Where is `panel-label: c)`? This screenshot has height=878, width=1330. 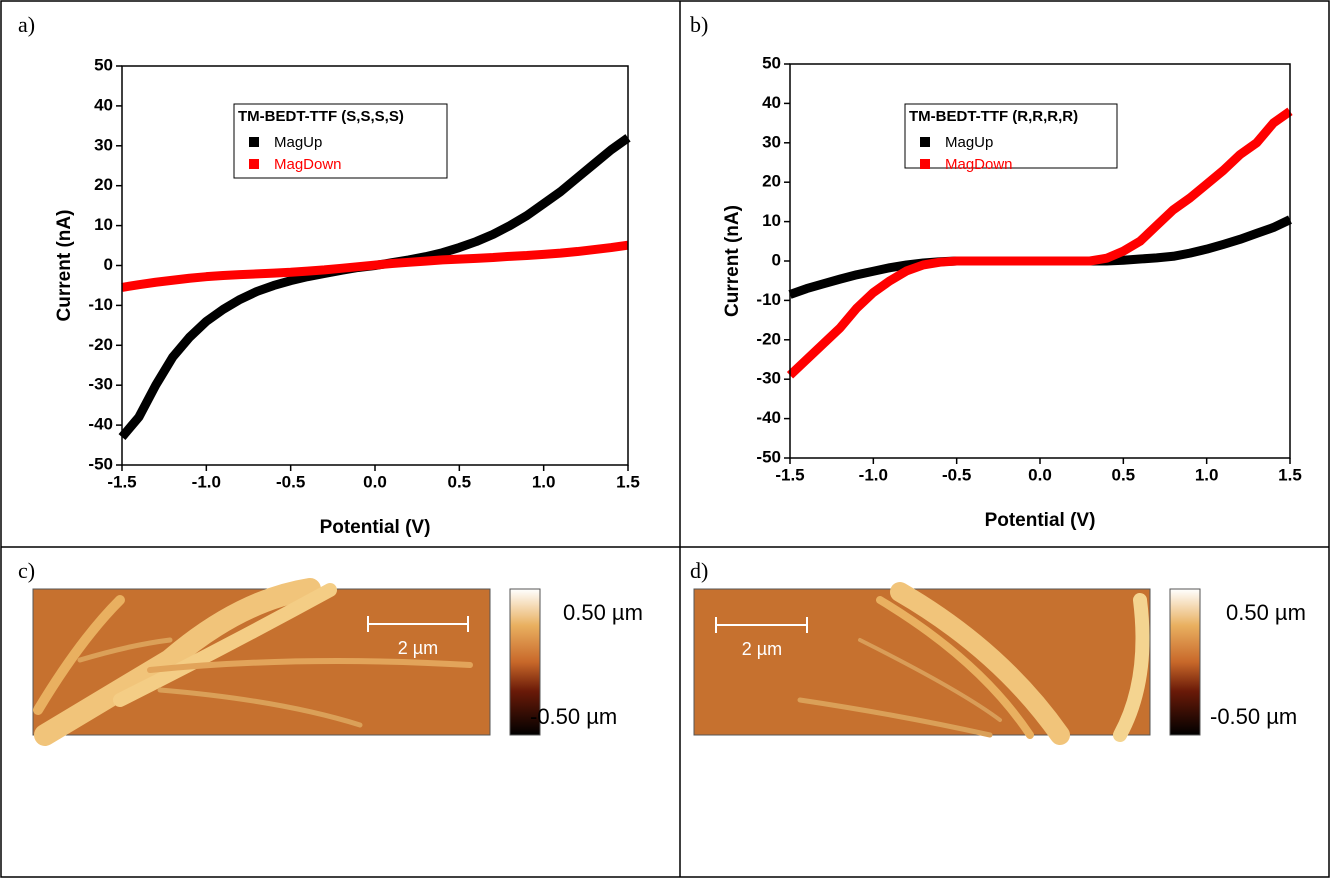
panel-label: c) is located at coordinates (26, 570).